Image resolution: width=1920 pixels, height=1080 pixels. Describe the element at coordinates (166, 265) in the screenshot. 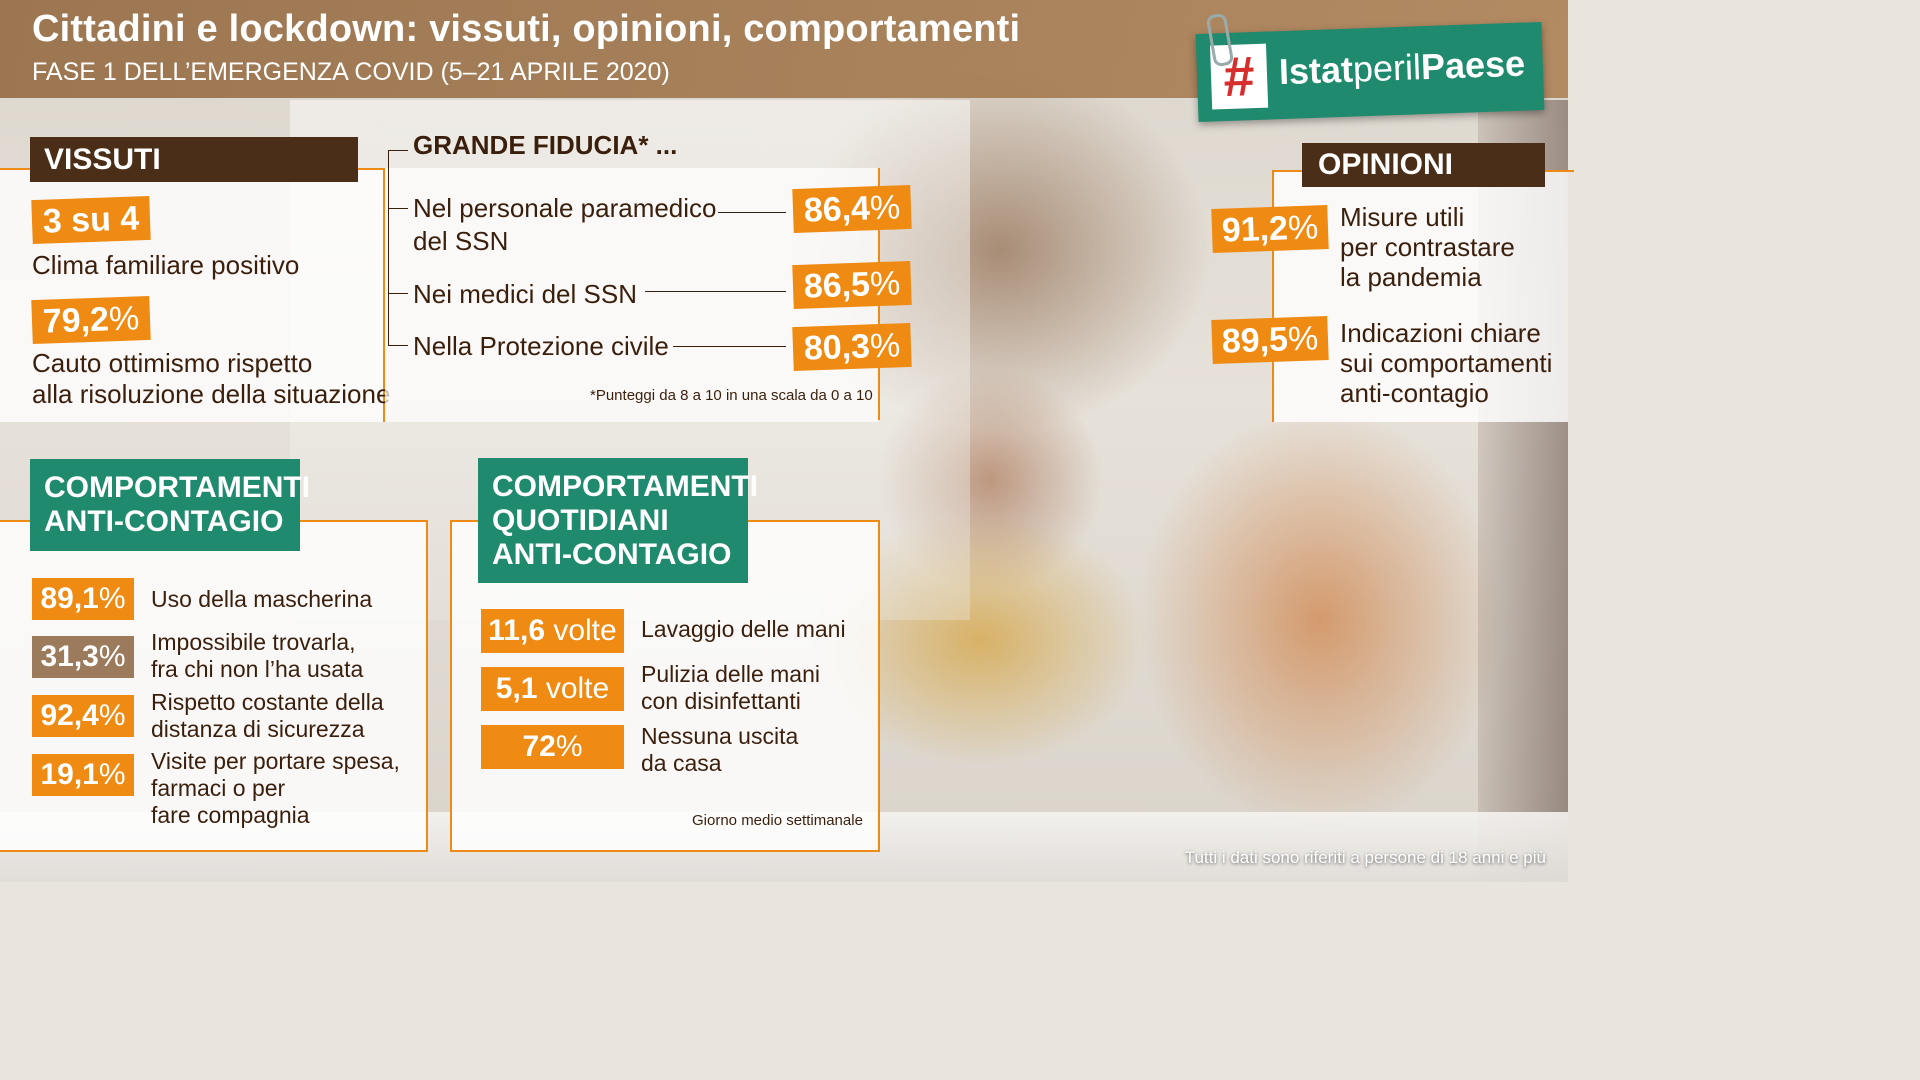

I see `vissuti-label-clima: Clima familiare positivo` at that location.